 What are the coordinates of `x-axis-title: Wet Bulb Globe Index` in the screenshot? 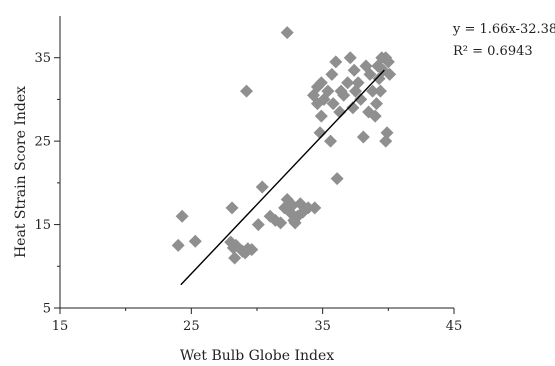 It's located at (257, 356).